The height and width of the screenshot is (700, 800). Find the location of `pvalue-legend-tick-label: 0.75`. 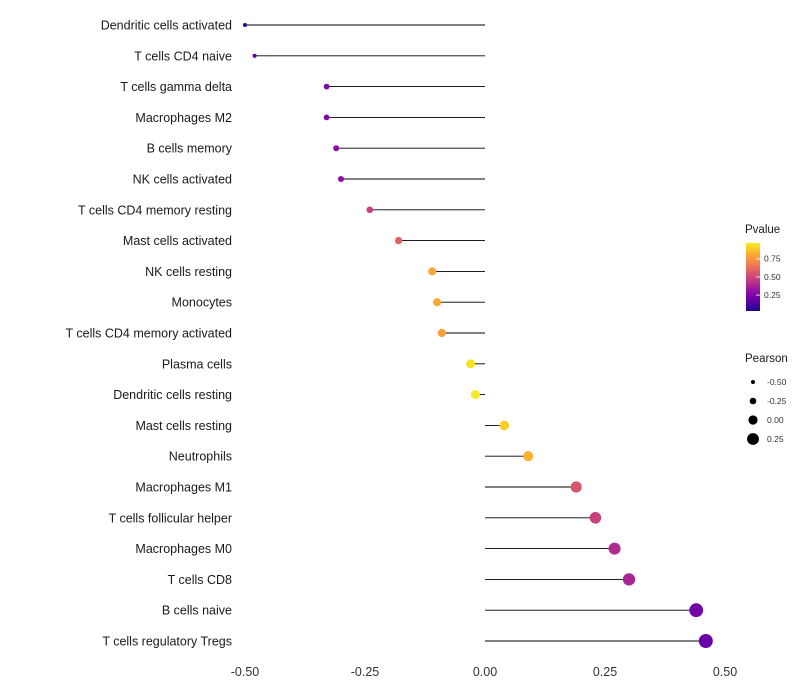

pvalue-legend-tick-label: 0.75 is located at coordinates (772, 259).